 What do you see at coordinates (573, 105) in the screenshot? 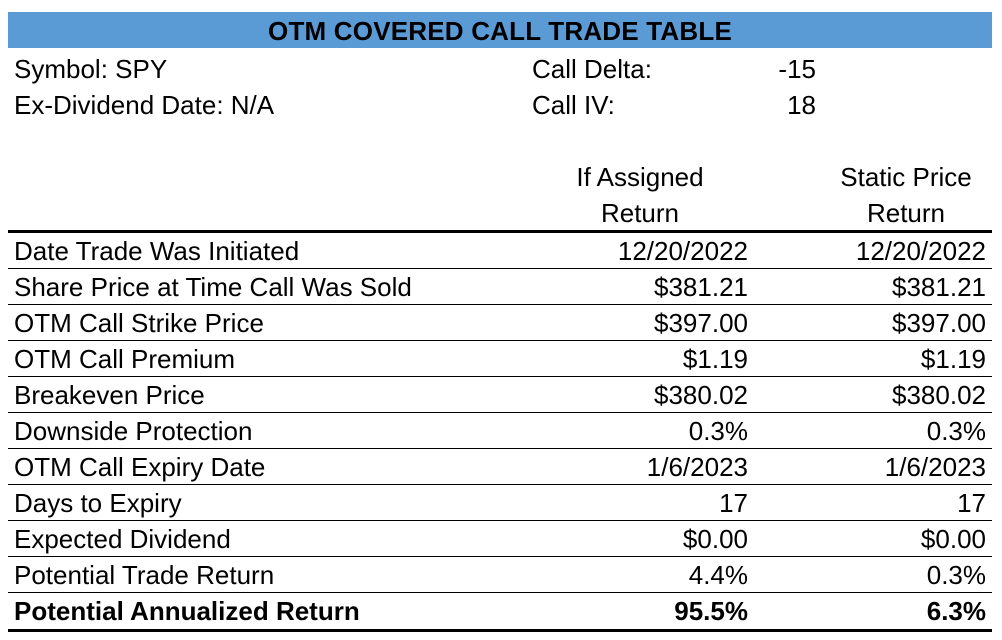
I see `call-iv-label: Call IV:` at bounding box center [573, 105].